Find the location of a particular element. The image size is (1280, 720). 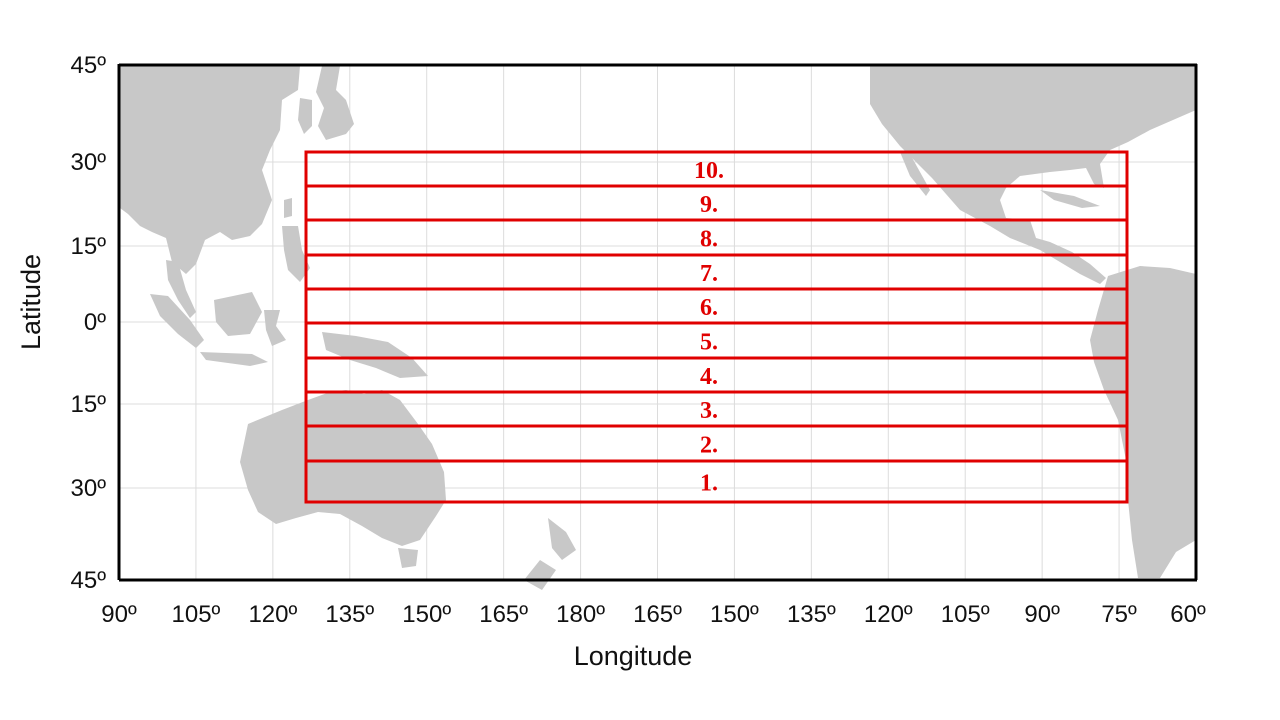

landmass-korea is located at coordinates (305, 116).